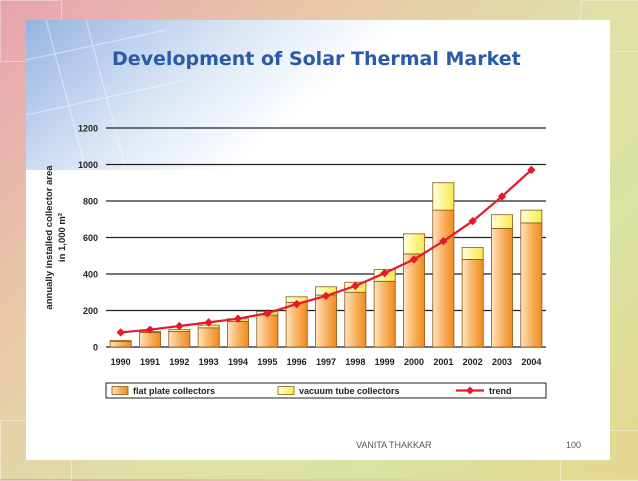  I want to click on x-tick-label: 1997, so click(326, 362).